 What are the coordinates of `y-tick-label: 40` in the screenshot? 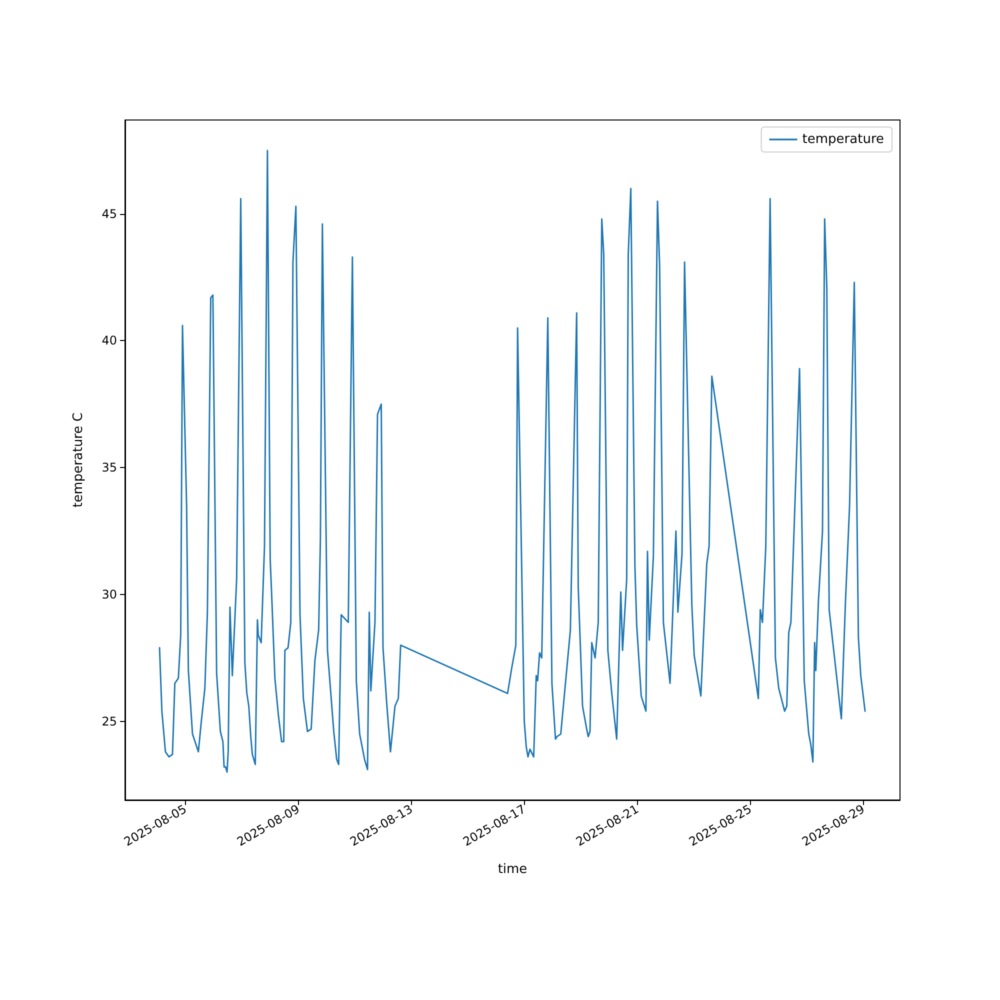 It's located at (109, 341).